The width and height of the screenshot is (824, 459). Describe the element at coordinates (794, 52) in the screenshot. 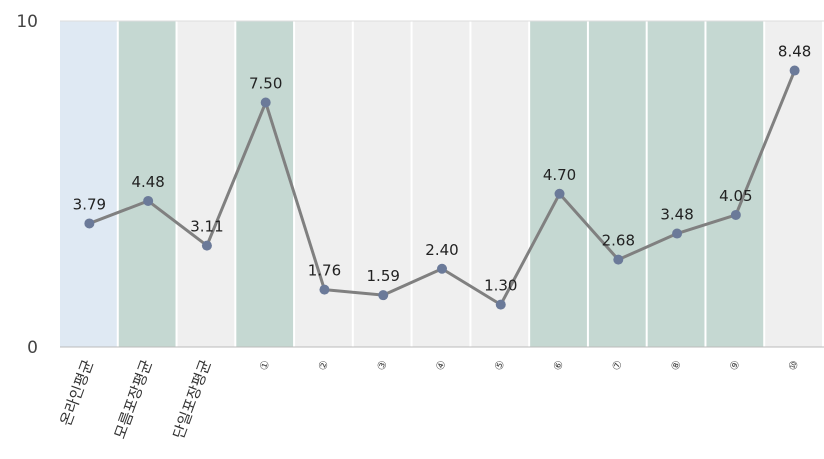

I see `data-label: 8.48` at that location.